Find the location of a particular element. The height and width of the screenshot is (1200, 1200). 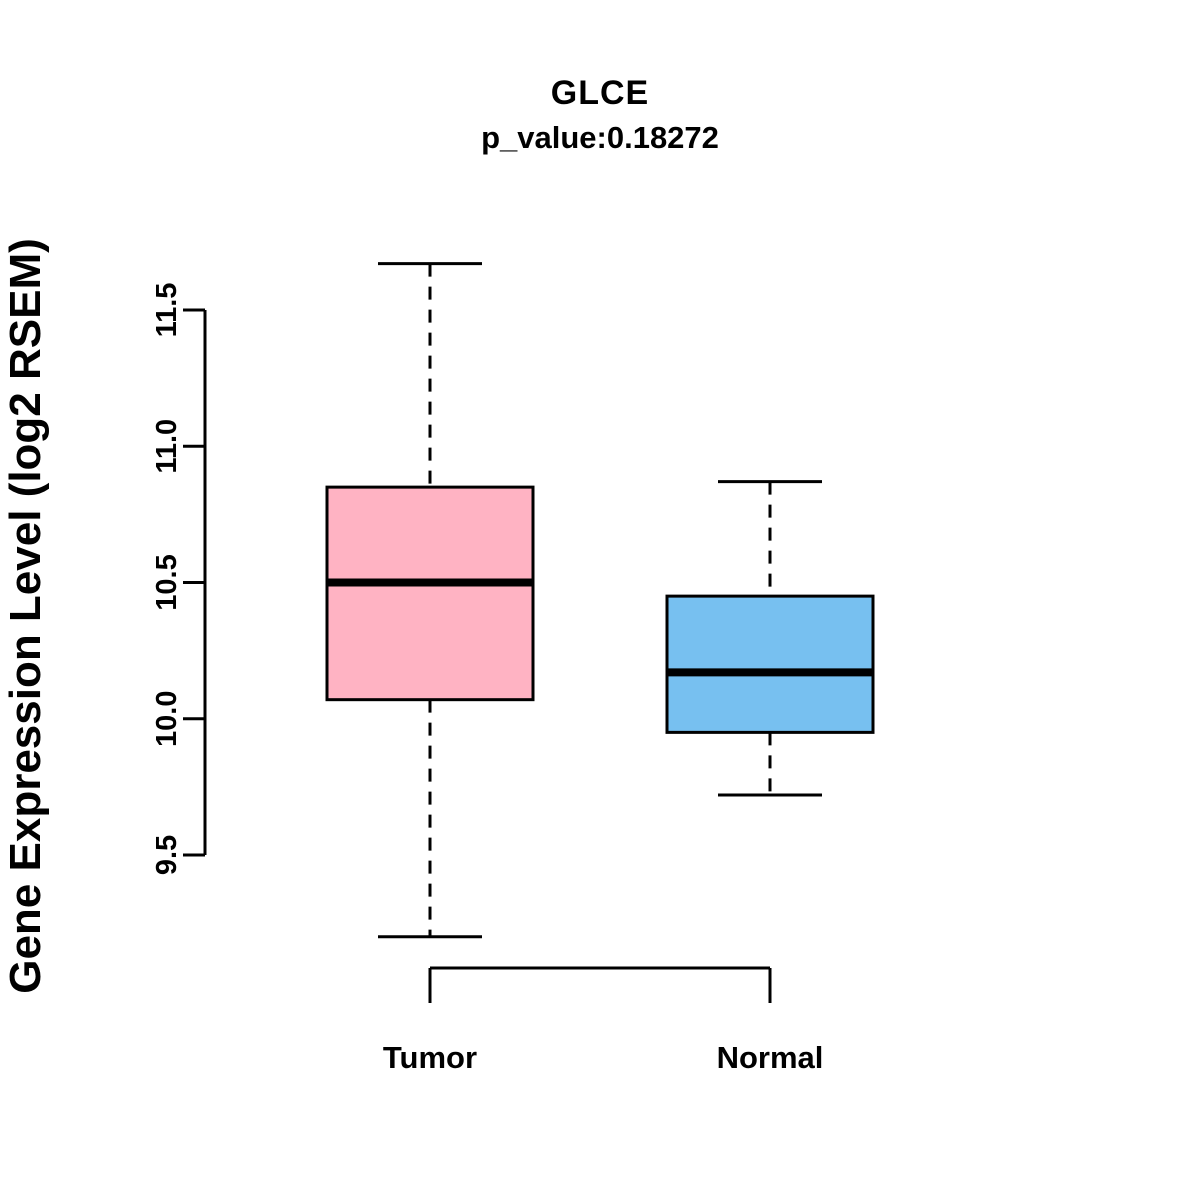

chart-title: GLCE is located at coordinates (600, 93).